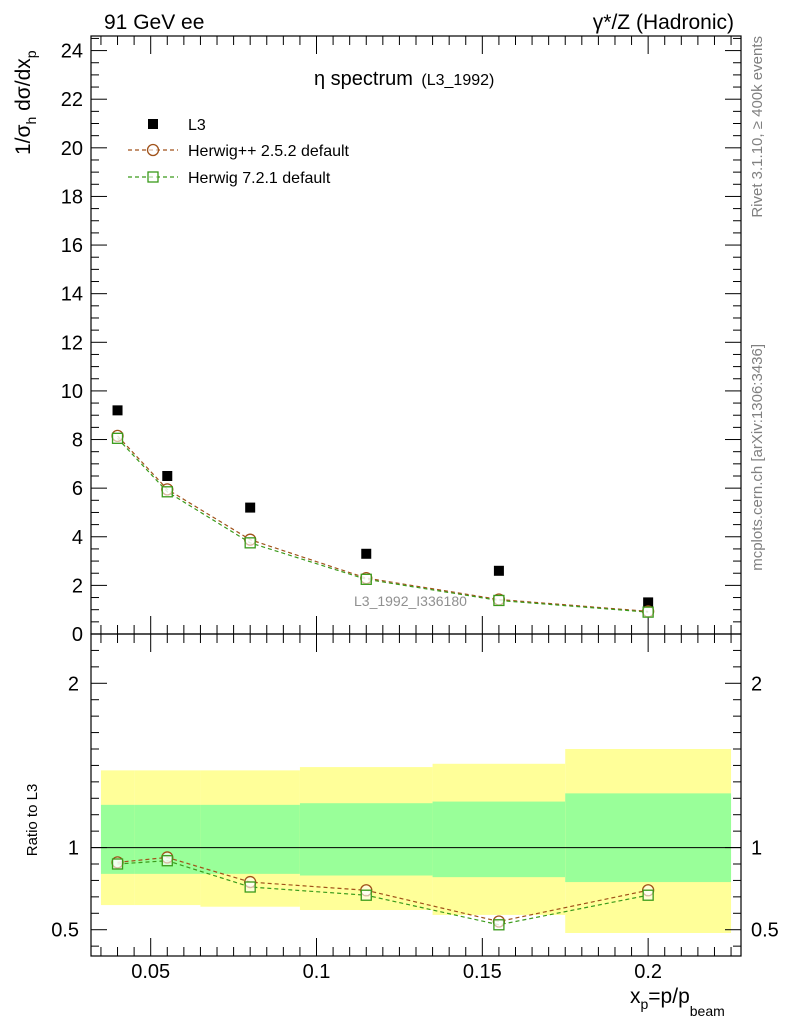 This screenshot has width=786, height=1024. What do you see at coordinates (72, 295) in the screenshot?
I see `main-ytick-label: 14` at bounding box center [72, 295].